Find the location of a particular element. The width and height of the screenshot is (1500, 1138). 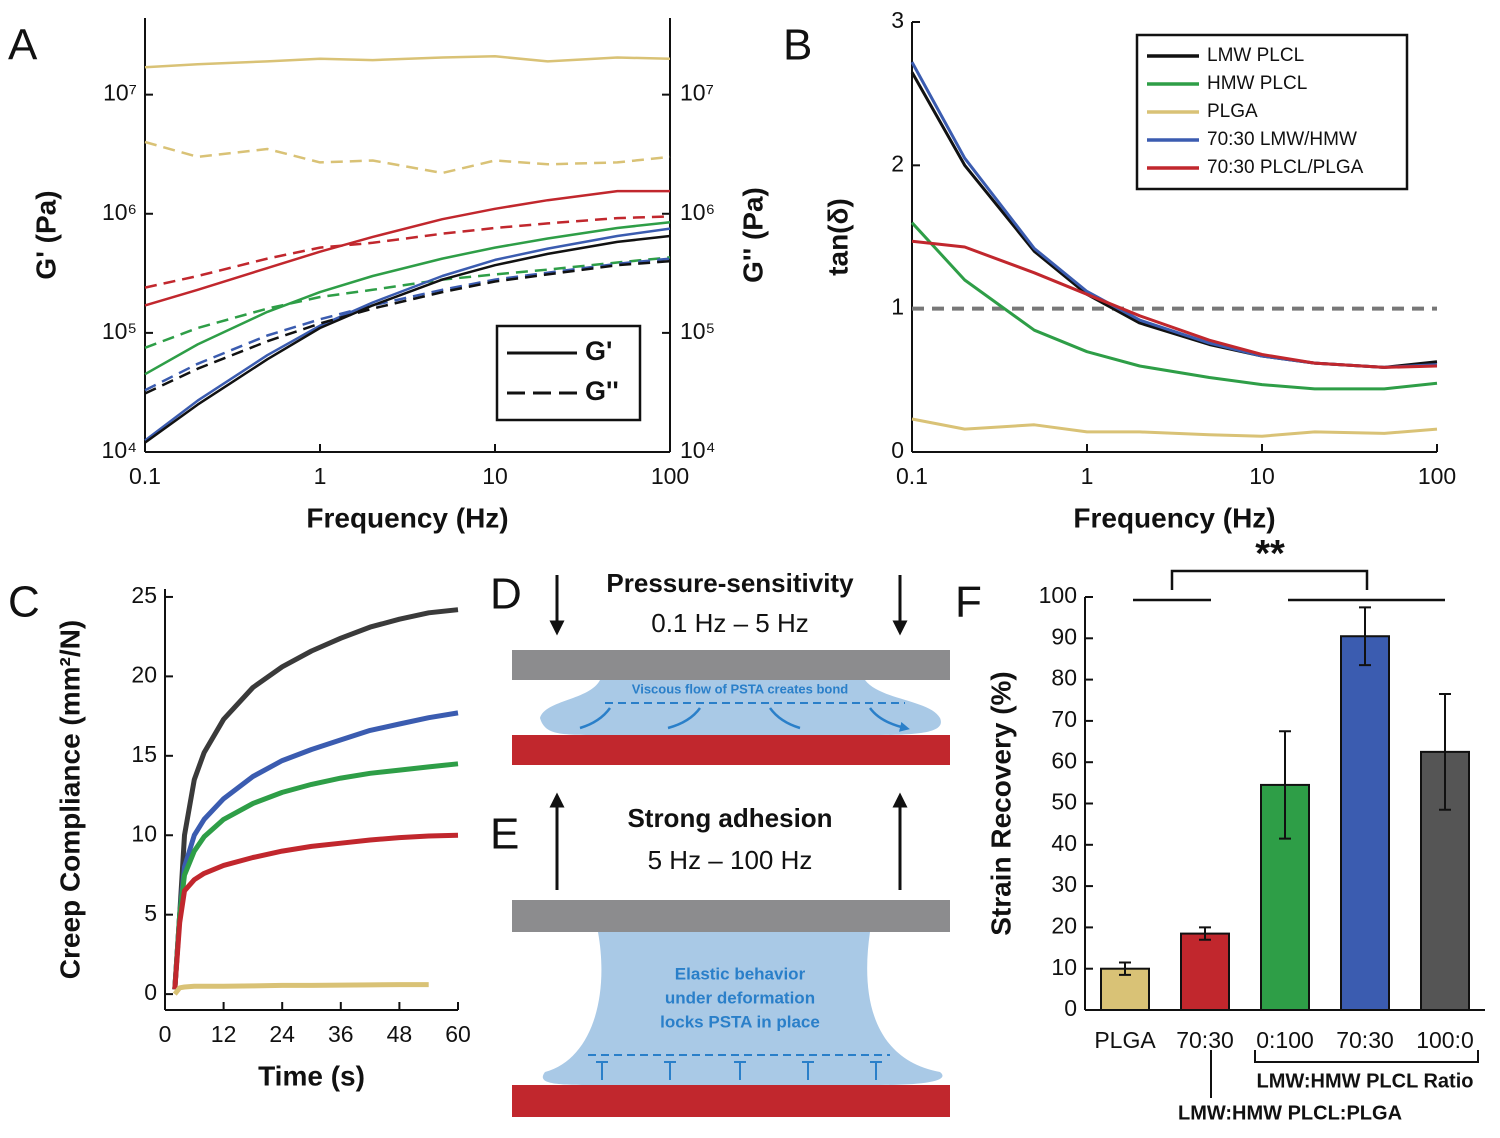

y-tick-label: 10⁵ is located at coordinates (119, 331).